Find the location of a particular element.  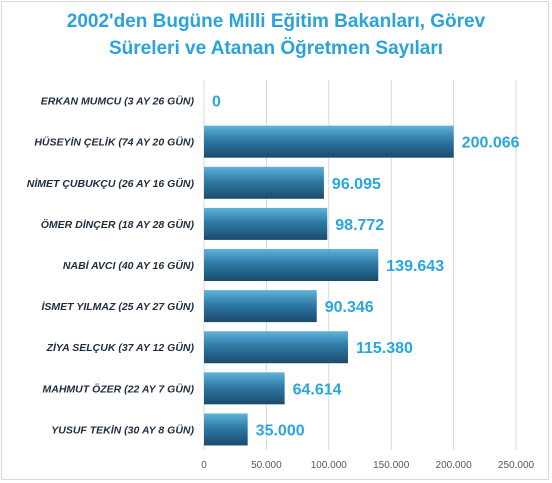

x-axis-ticks: 0 50.000 100.000 150.000 200.000 250.000 is located at coordinates (367, 465).